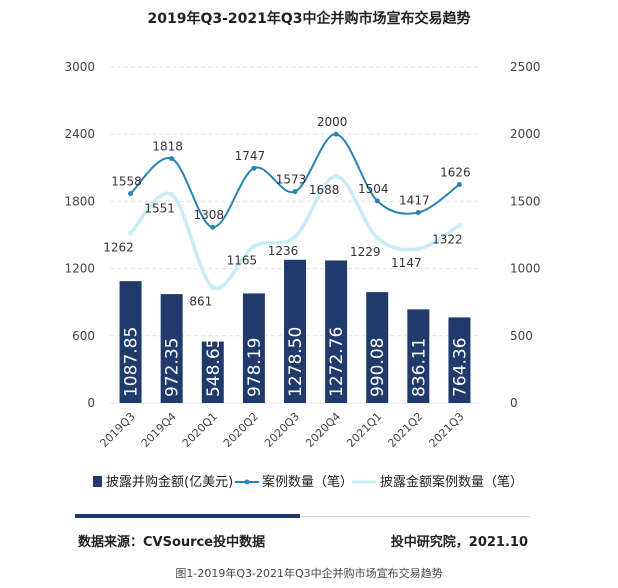  Describe the element at coordinates (309, 573) in the screenshot. I see `figure-caption: 图1-2019年Q3-2021年Q3中企并购市场宣布交易趋势` at that location.